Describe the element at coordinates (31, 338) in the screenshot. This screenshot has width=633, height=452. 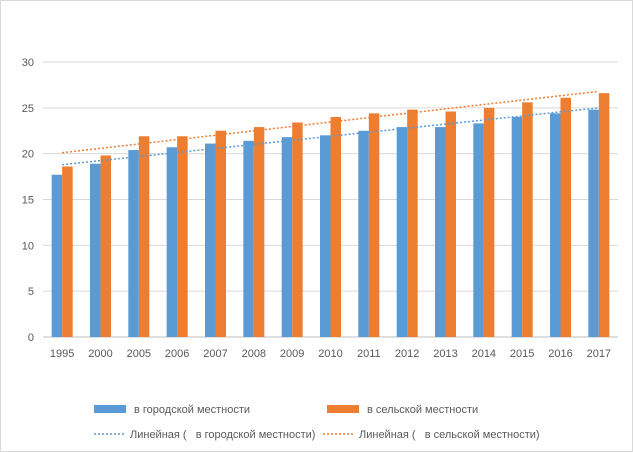
I see `y-tick-label: 0` at that location.